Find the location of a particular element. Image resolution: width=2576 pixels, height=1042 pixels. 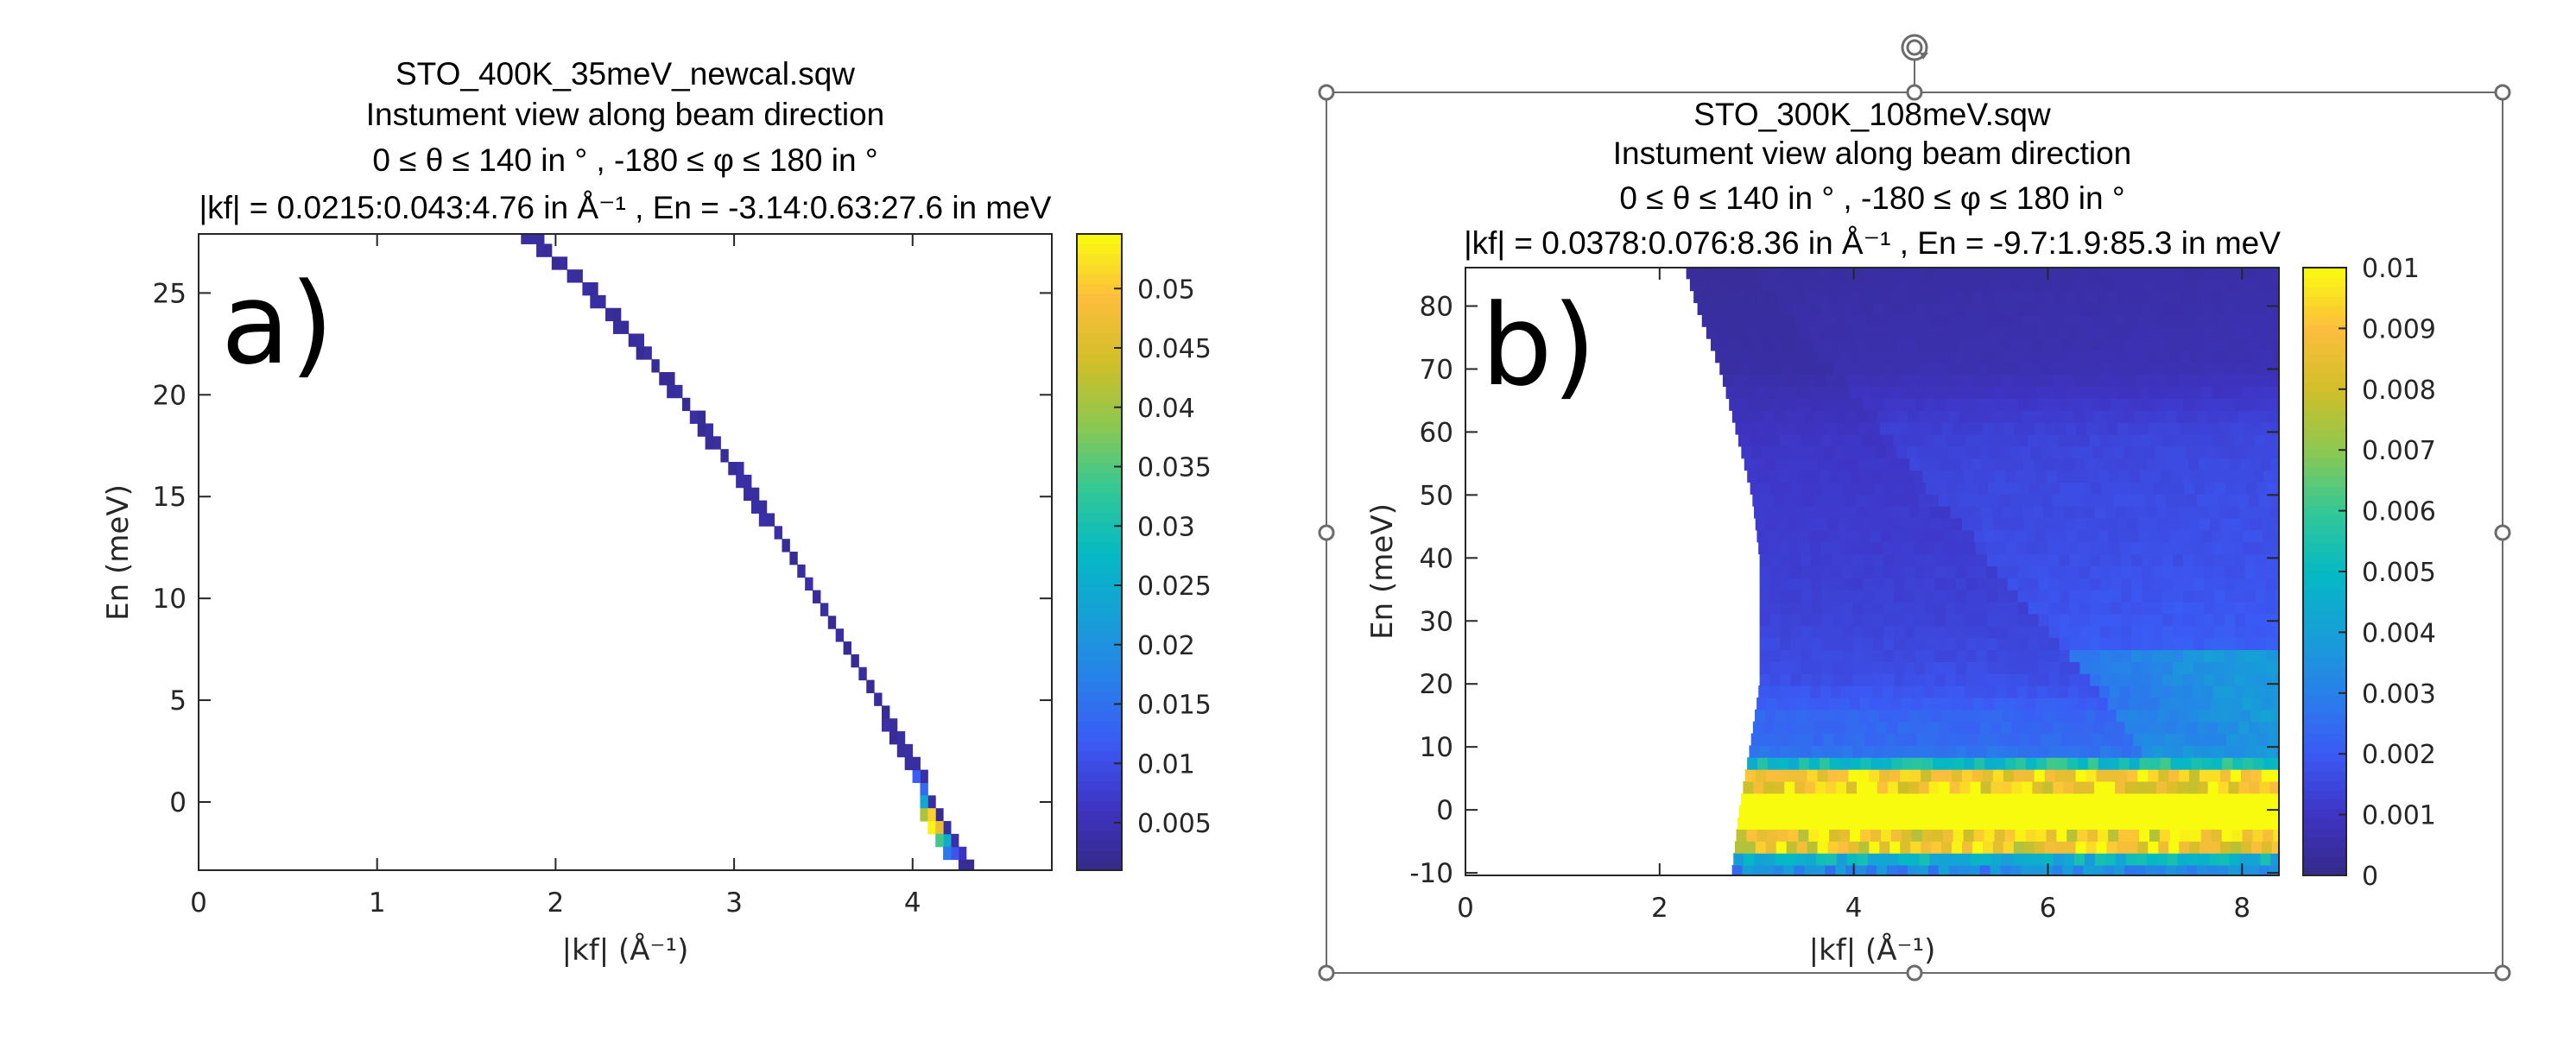

colorbar-tick-label: 0.01 is located at coordinates (2391, 269).